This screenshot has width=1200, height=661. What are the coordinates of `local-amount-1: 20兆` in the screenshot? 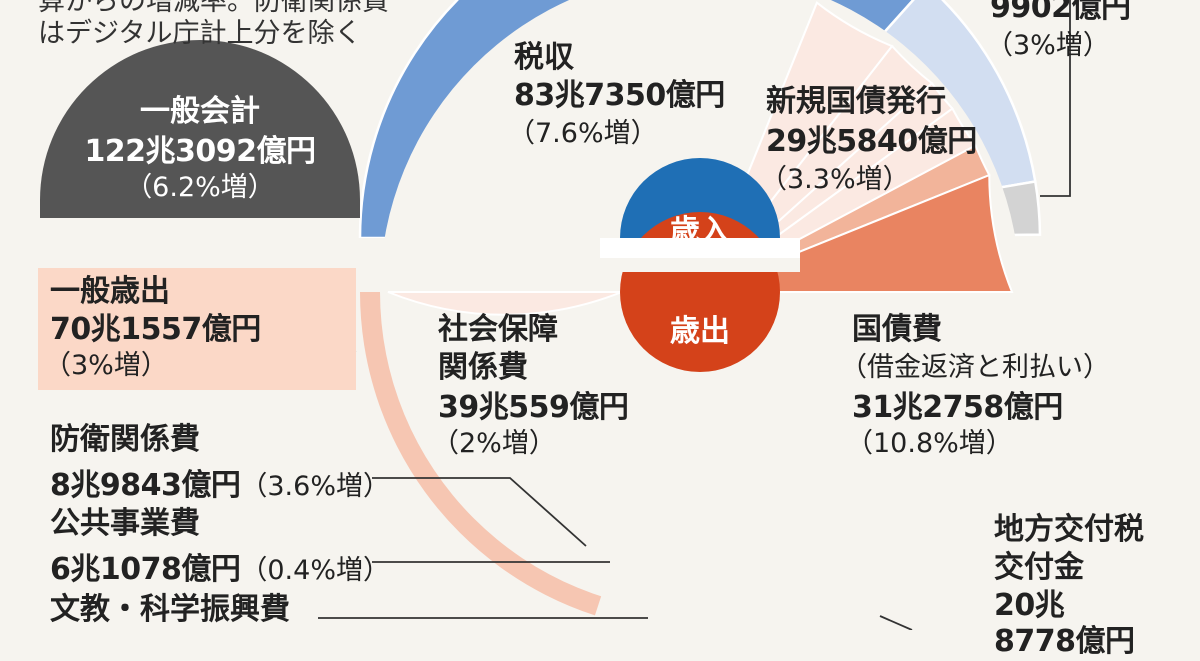 It's located at (1029, 605).